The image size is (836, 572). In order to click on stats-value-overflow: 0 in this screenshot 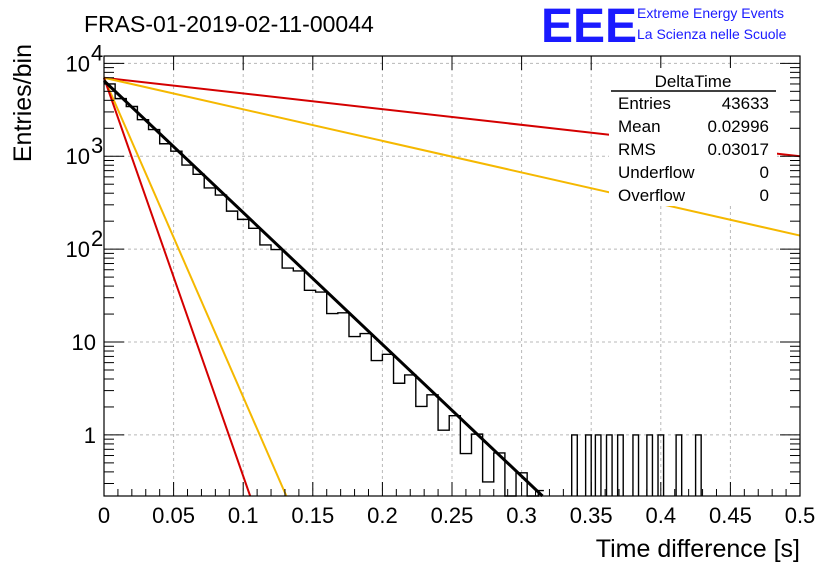, I will do `click(764, 195)`.